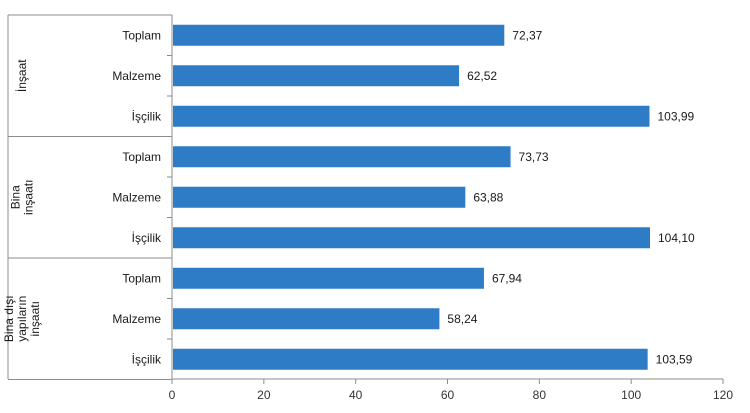 The width and height of the screenshot is (750, 413). What do you see at coordinates (488, 197) in the screenshot?
I see `data-label: 63,88` at bounding box center [488, 197].